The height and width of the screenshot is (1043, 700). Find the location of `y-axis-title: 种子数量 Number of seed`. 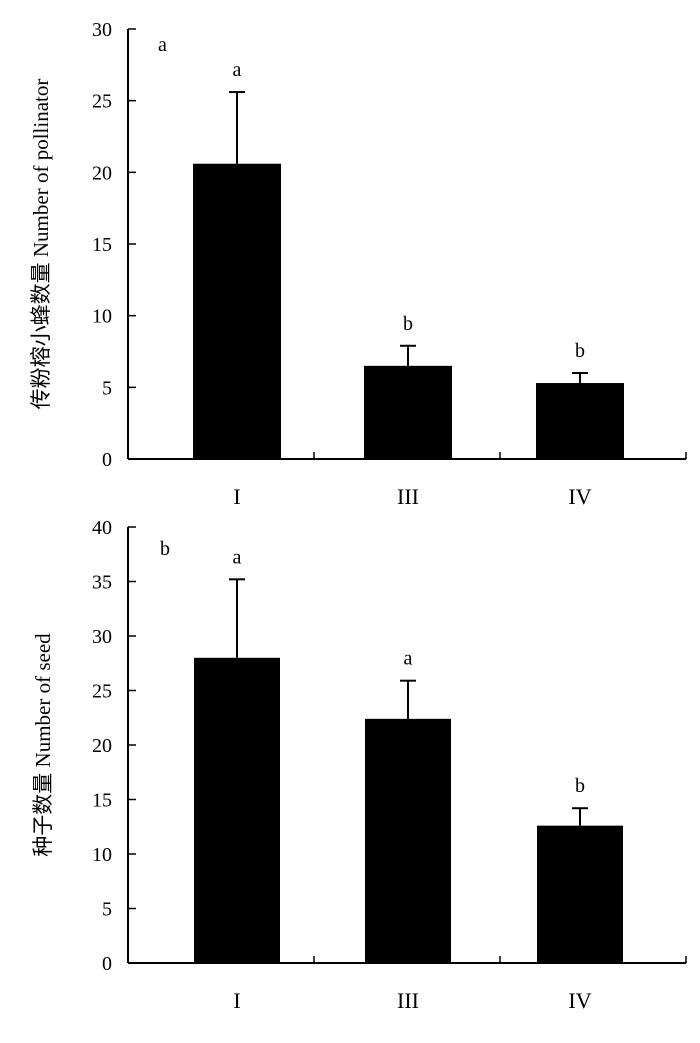

y-axis-title: 种子数量 Number of seed is located at coordinates (43, 745).